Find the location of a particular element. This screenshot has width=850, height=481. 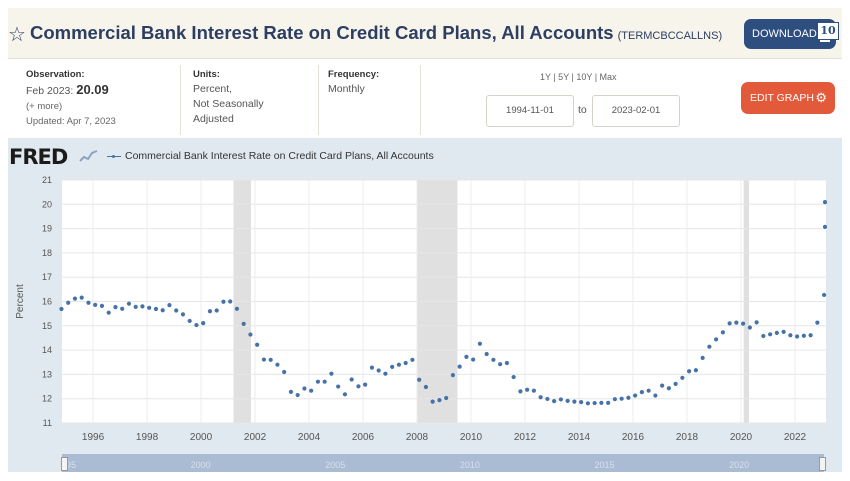

edit-graph-button: EDIT GRAPH ⚙ is located at coordinates (788, 98).